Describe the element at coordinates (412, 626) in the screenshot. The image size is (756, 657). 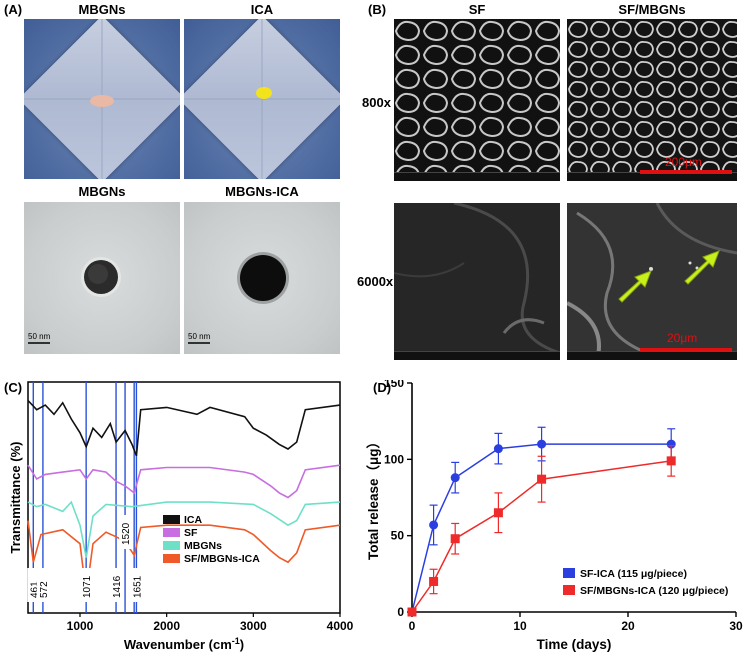
I see `x-tick-label: 0` at that location.